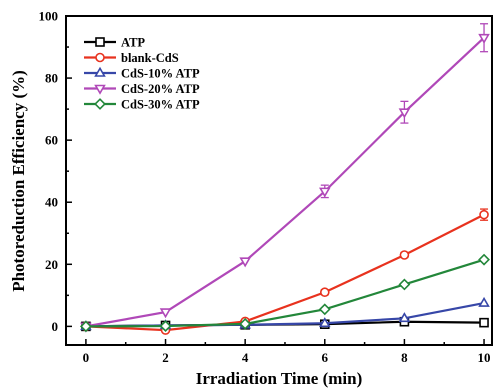 The width and height of the screenshot is (495, 389). What do you see at coordinates (160, 89) in the screenshot?
I see `legend-label: CdS-20% ATP` at bounding box center [160, 89].